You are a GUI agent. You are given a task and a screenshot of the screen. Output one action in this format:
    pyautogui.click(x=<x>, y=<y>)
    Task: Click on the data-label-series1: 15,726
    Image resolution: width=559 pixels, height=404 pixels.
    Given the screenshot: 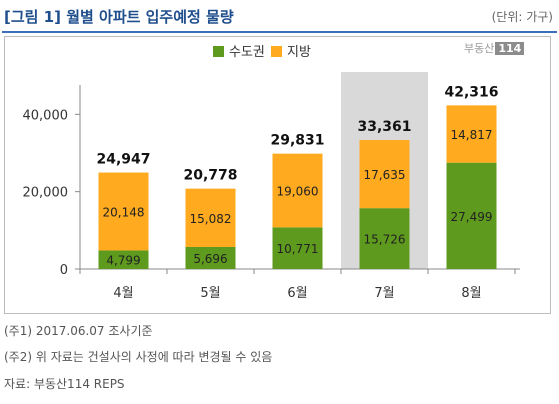 What is the action you would take?
    pyautogui.click(x=385, y=240)
    